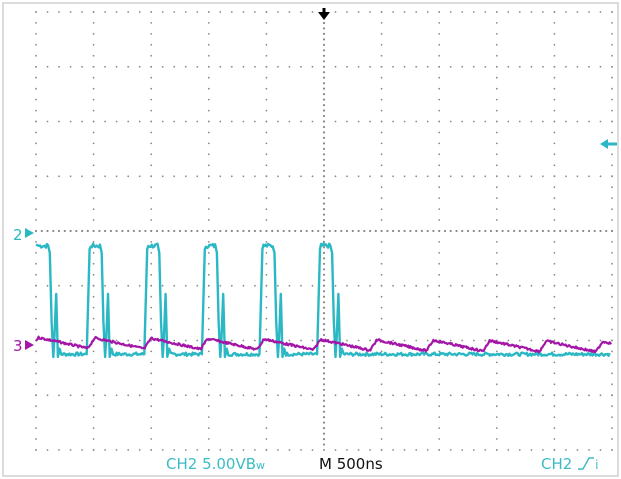  I want to click on rising-edge-icon, so click(586, 463).